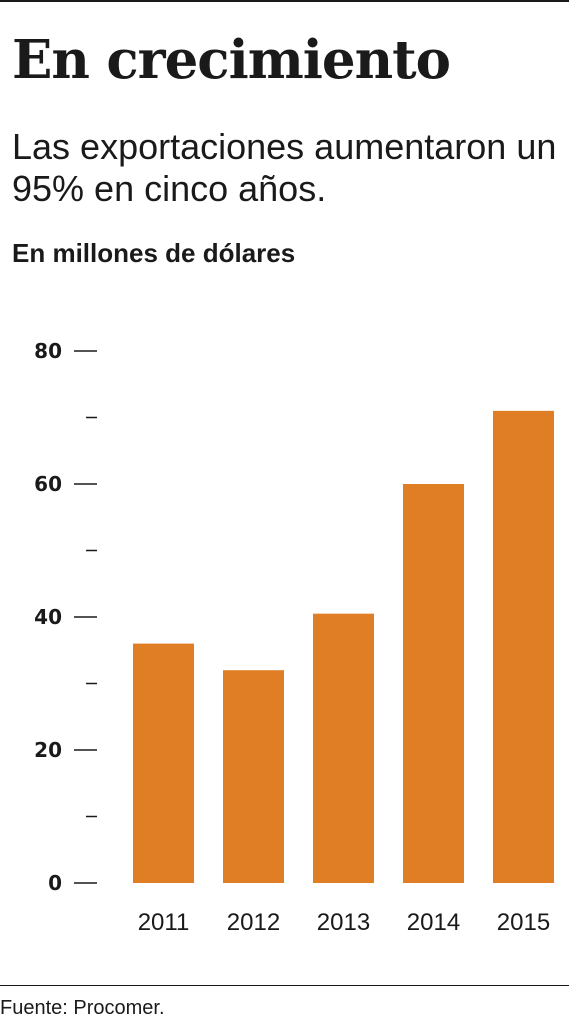 This screenshot has height=1024, width=569. Describe the element at coordinates (82, 1008) in the screenshot. I see `source-note: Fuente: Procomer.` at that location.